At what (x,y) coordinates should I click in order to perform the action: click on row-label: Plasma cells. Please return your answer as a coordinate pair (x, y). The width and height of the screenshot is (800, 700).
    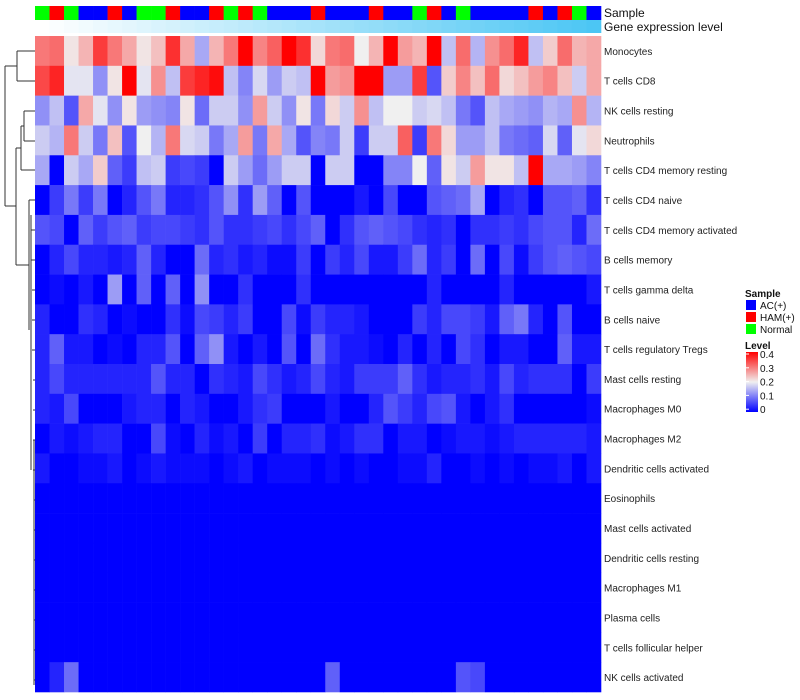
    Looking at the image, I should click on (632, 618).